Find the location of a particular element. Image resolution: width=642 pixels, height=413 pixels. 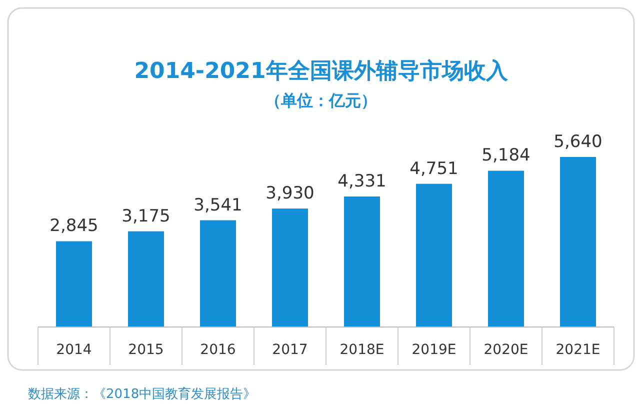

source-note: 数据来源：《2018中国教育发展报告》 is located at coordinates (142, 394).